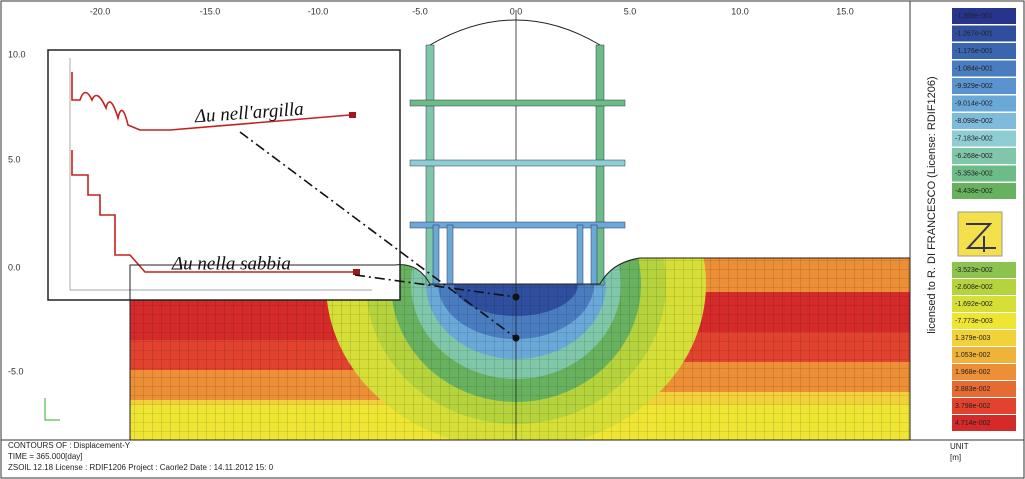 Image resolution: width=1025 pixels, height=479 pixels. What do you see at coordinates (973, 372) in the screenshot?
I see `legend-label: 1.968e-002` at bounding box center [973, 372].